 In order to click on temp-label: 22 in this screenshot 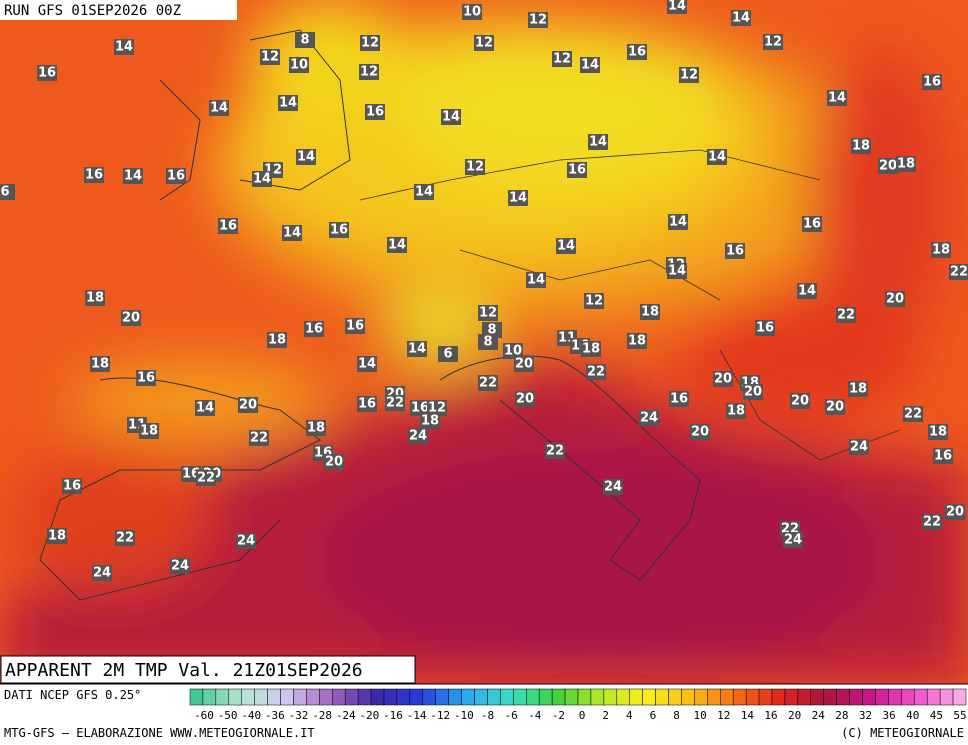, I will do `click(125, 538)`.